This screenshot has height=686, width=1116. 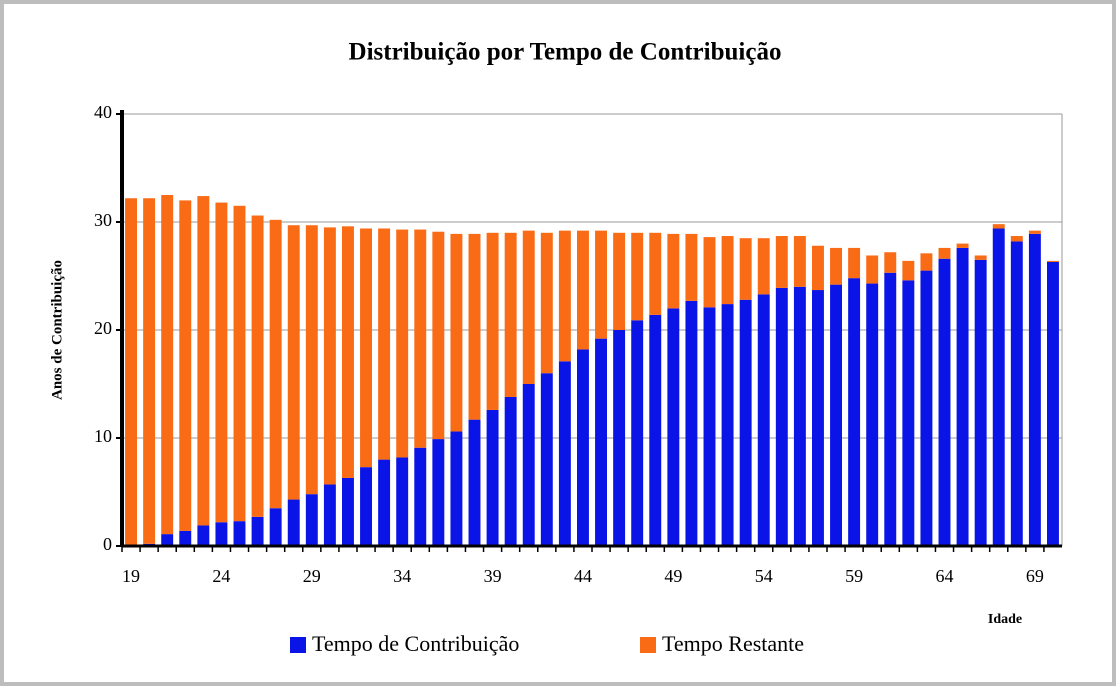 I want to click on x-tick-label: 64, so click(x=945, y=576).